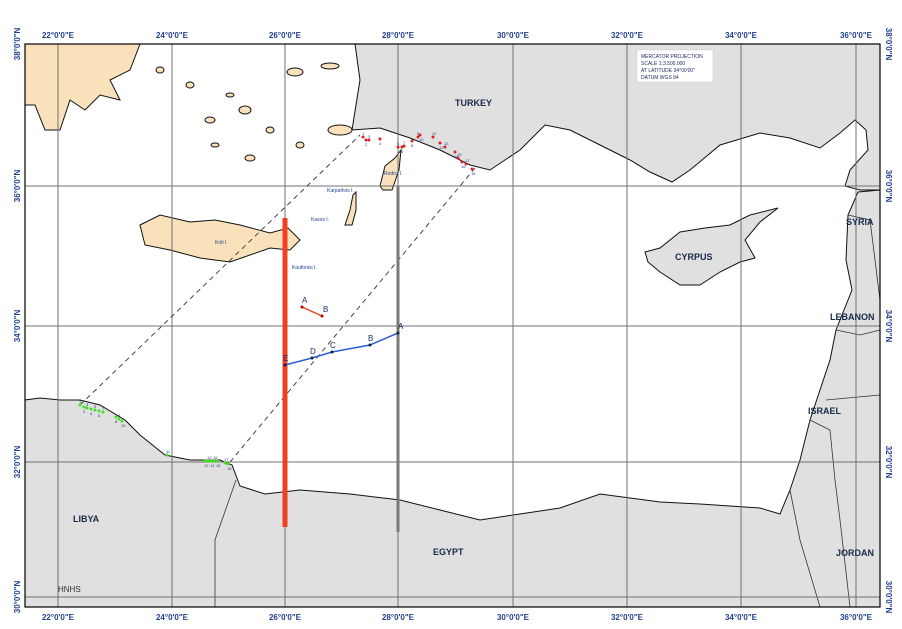  What do you see at coordinates (340, 191) in the screenshot?
I see `label-karpathos: Karpathos I.` at bounding box center [340, 191].